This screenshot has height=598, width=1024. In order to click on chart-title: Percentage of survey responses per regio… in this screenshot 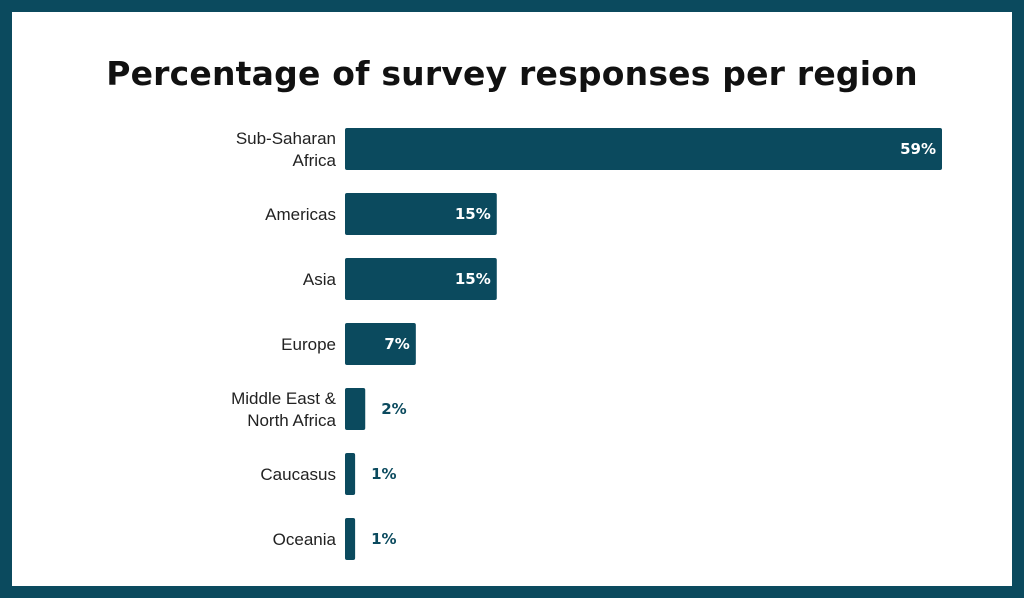, I will do `click(512, 73)`.